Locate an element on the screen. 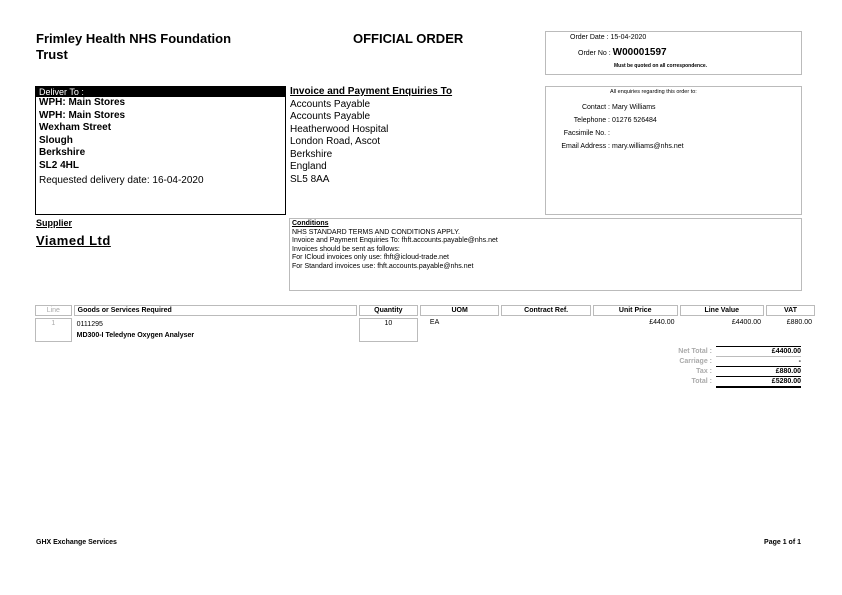  totals-labels: Net Total : Carriage : Tax : Total : is located at coordinates (695, 366).